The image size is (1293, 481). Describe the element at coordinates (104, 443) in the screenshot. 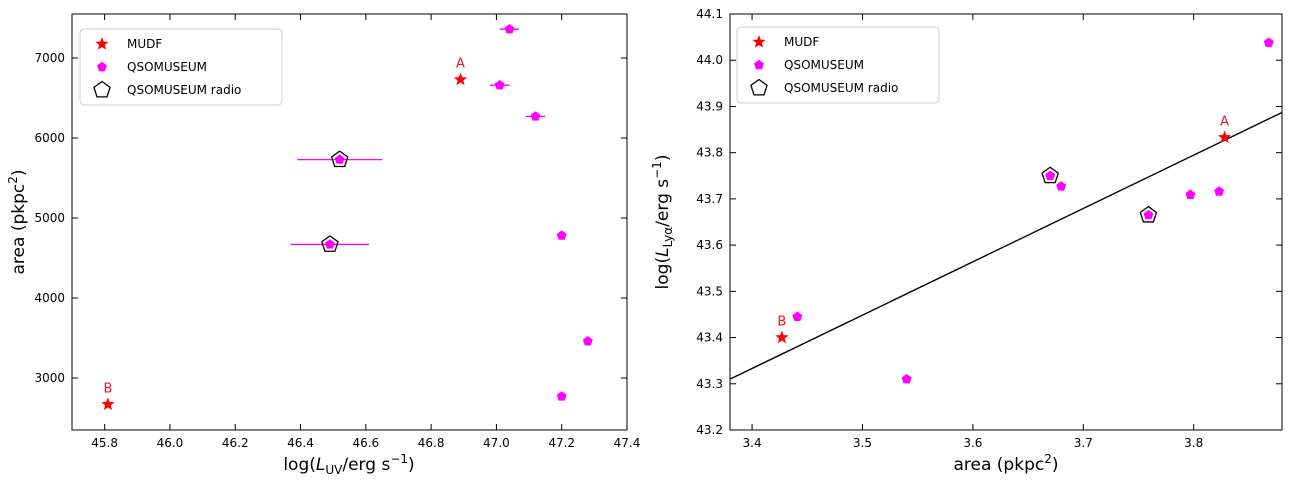

I see `left-x-tick-label: 45.8` at that location.